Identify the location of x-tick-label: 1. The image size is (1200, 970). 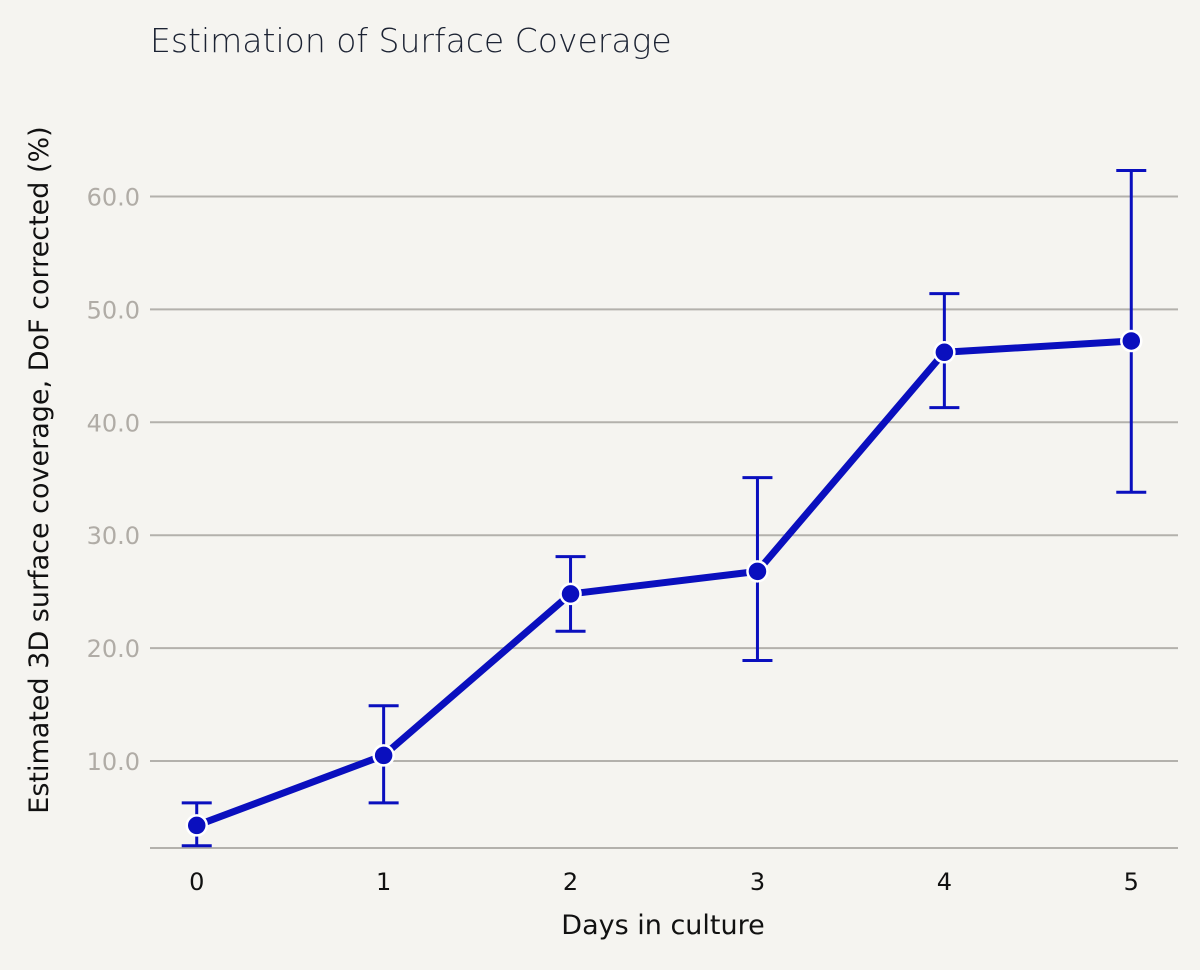
(383, 882).